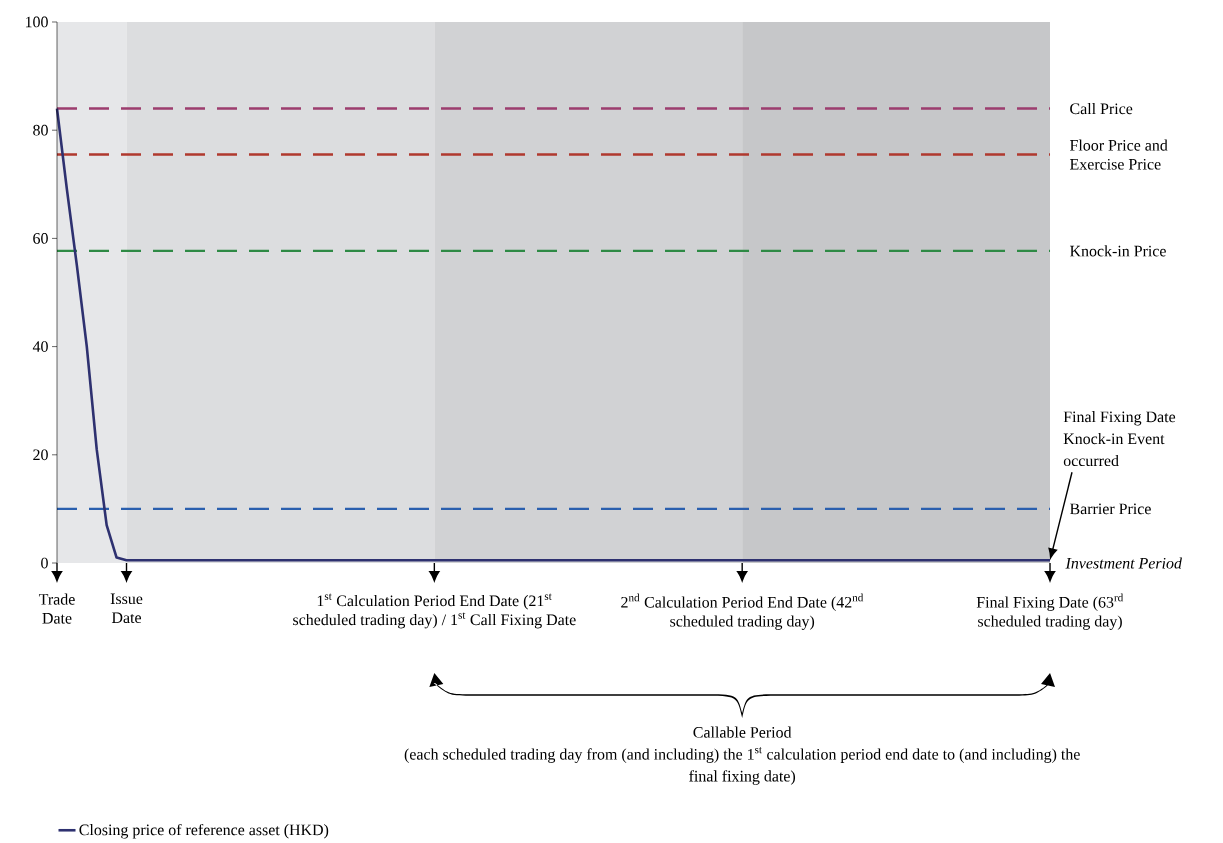 The image size is (1223, 843). What do you see at coordinates (1050, 611) in the screenshot?
I see `category-label: Final Fixing Date (63$^{rd}$ scheduled trading day)` at bounding box center [1050, 611].